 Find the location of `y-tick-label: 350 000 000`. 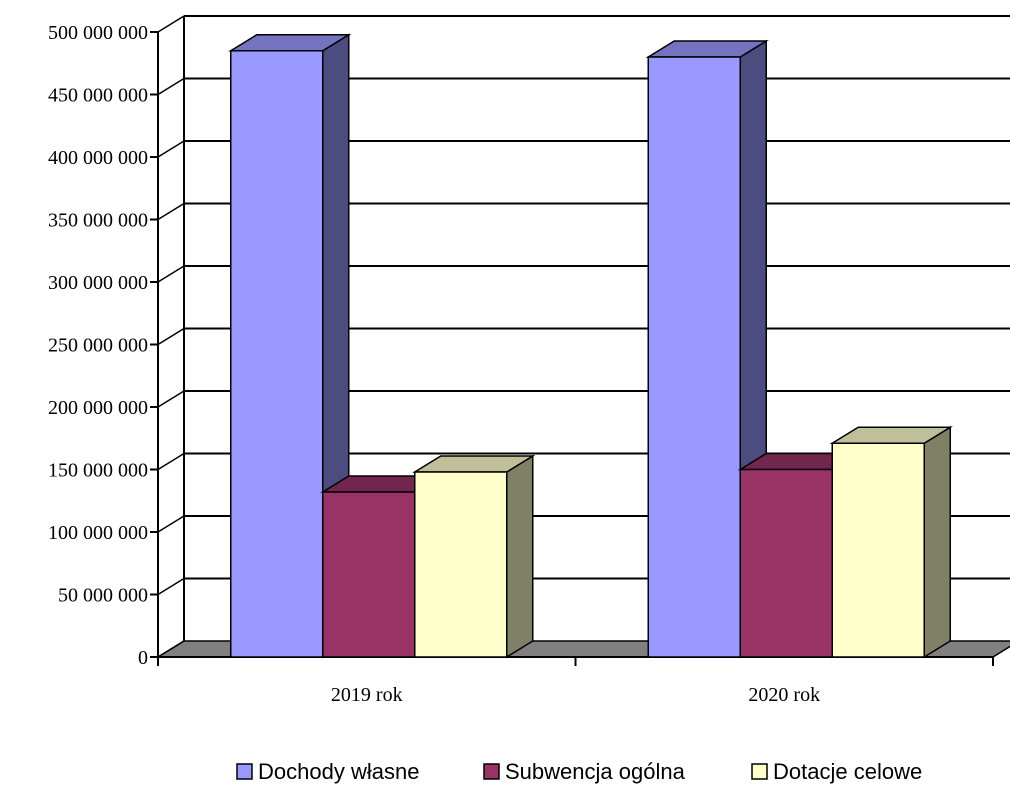

y-tick-label: 350 000 000 is located at coordinates (98, 221).